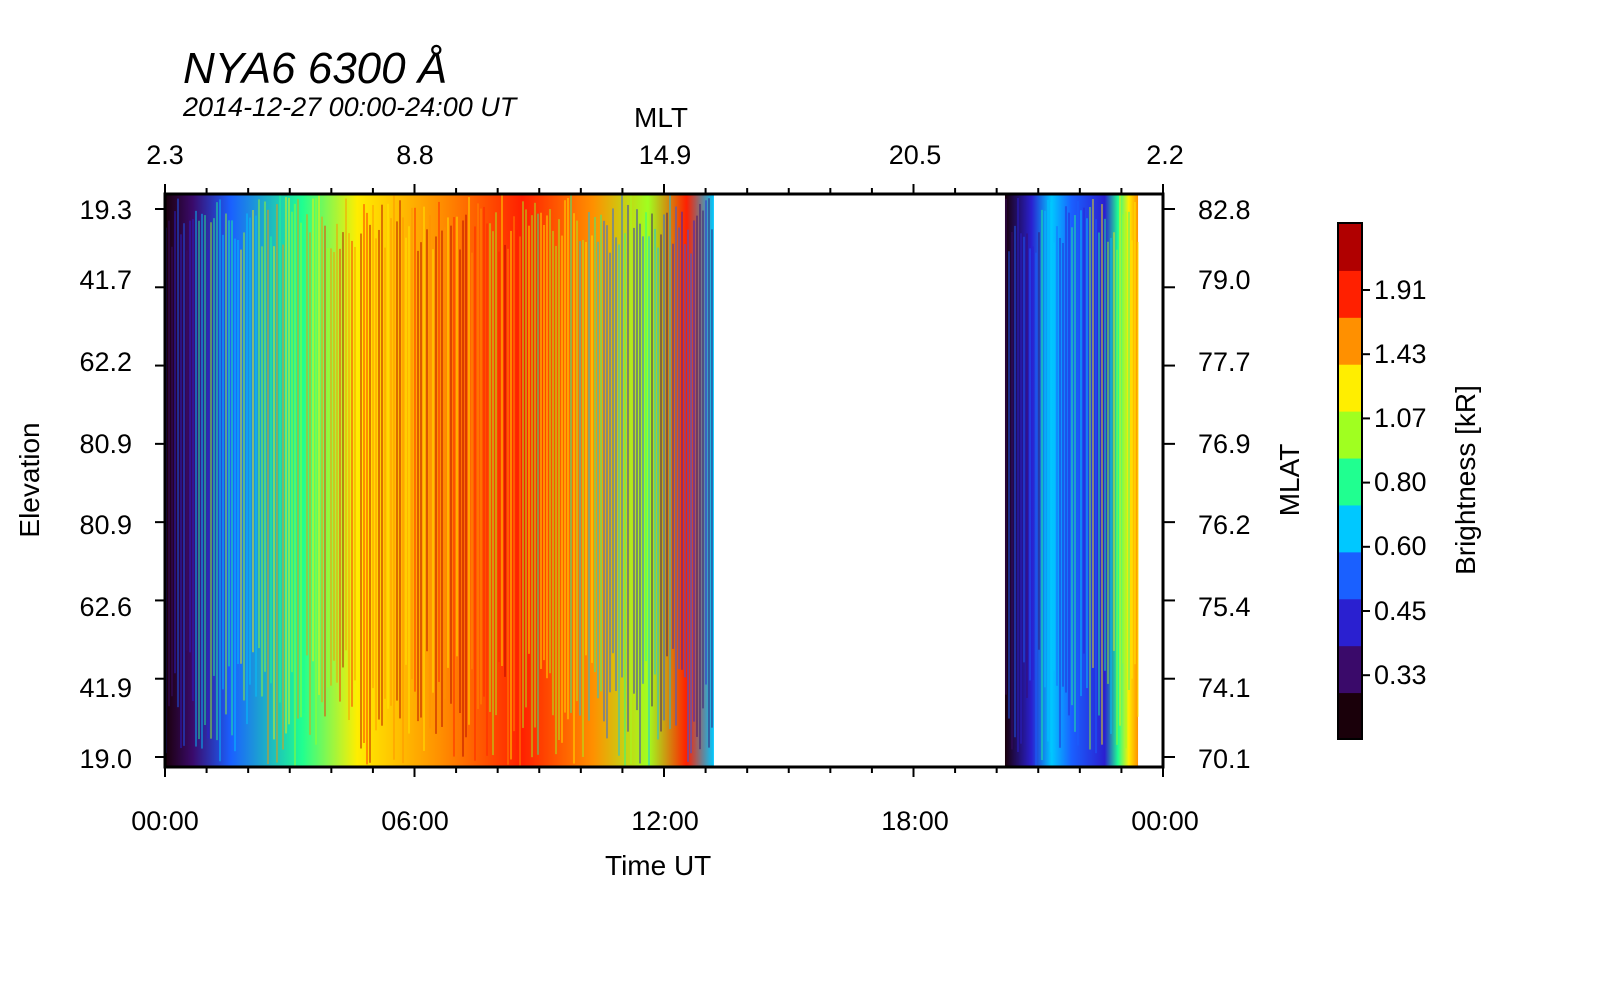 This screenshot has width=1600, height=1000. I want to click on colorbar-tick-label: 0.45, so click(1400, 611).